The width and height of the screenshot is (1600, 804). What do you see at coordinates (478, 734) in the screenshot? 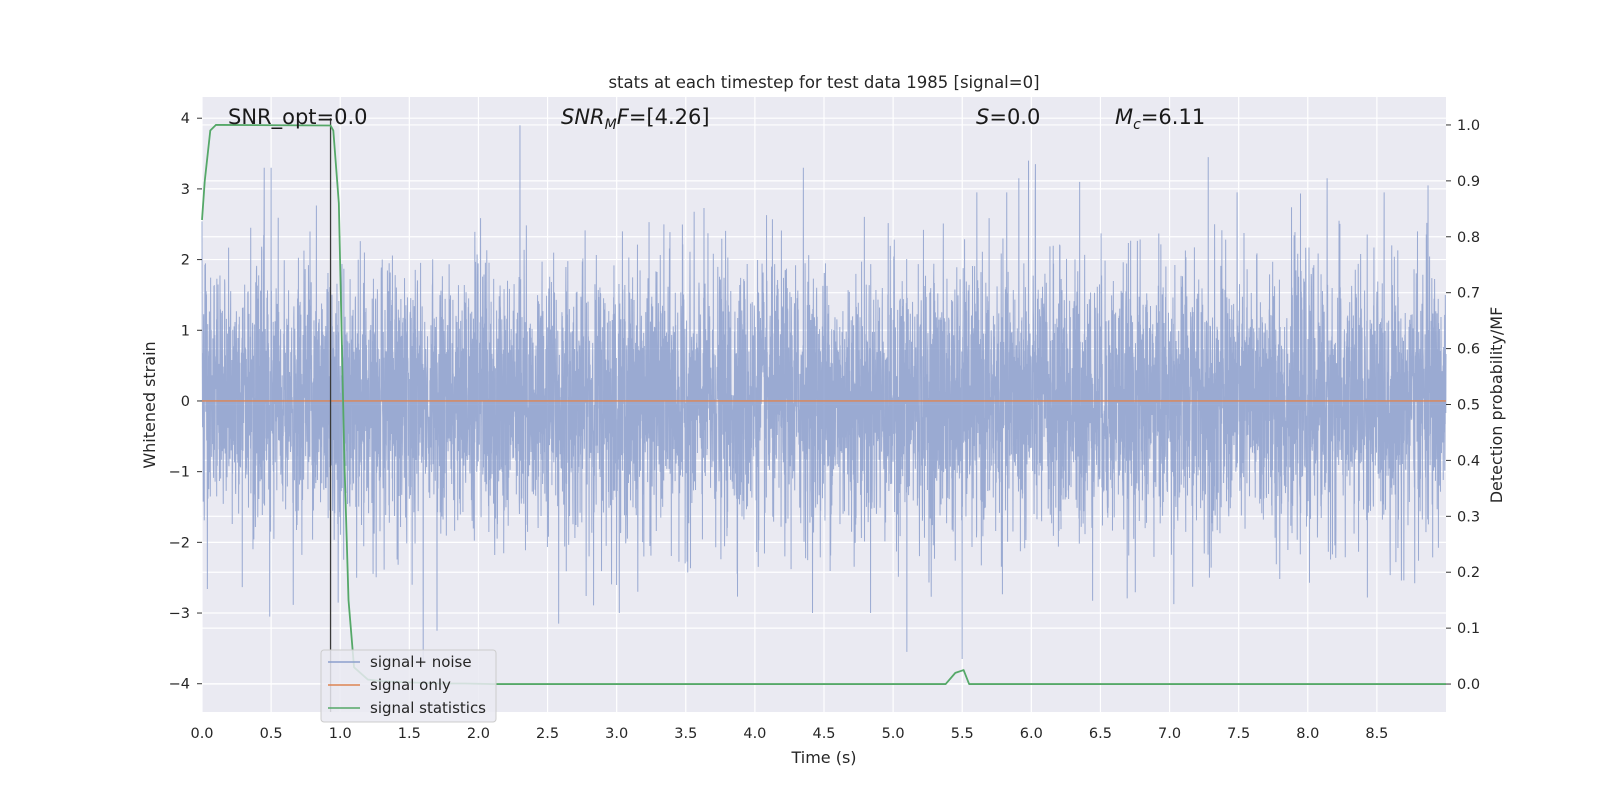
I see `x-tick-label: 2.0` at bounding box center [478, 734].